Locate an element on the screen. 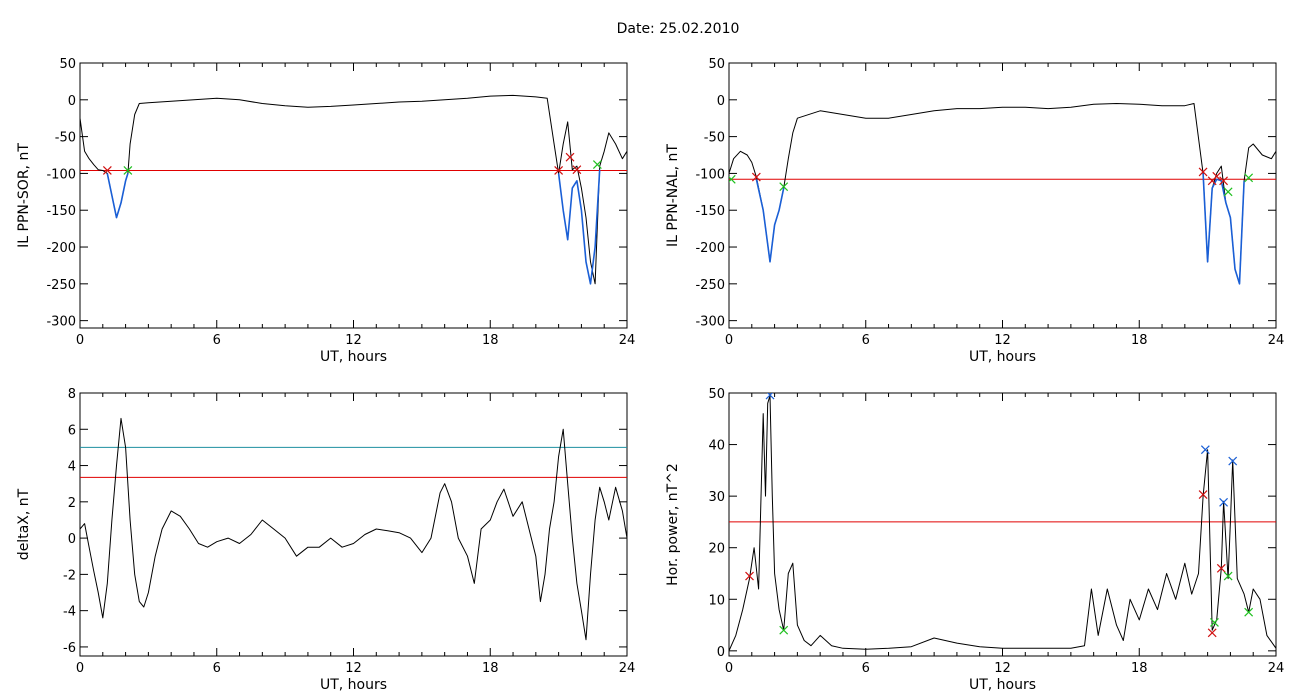 Image resolution: width=1300 pixels, height=700 pixels. y-axis-title: Hor. power, nT^2 is located at coordinates (673, 524).